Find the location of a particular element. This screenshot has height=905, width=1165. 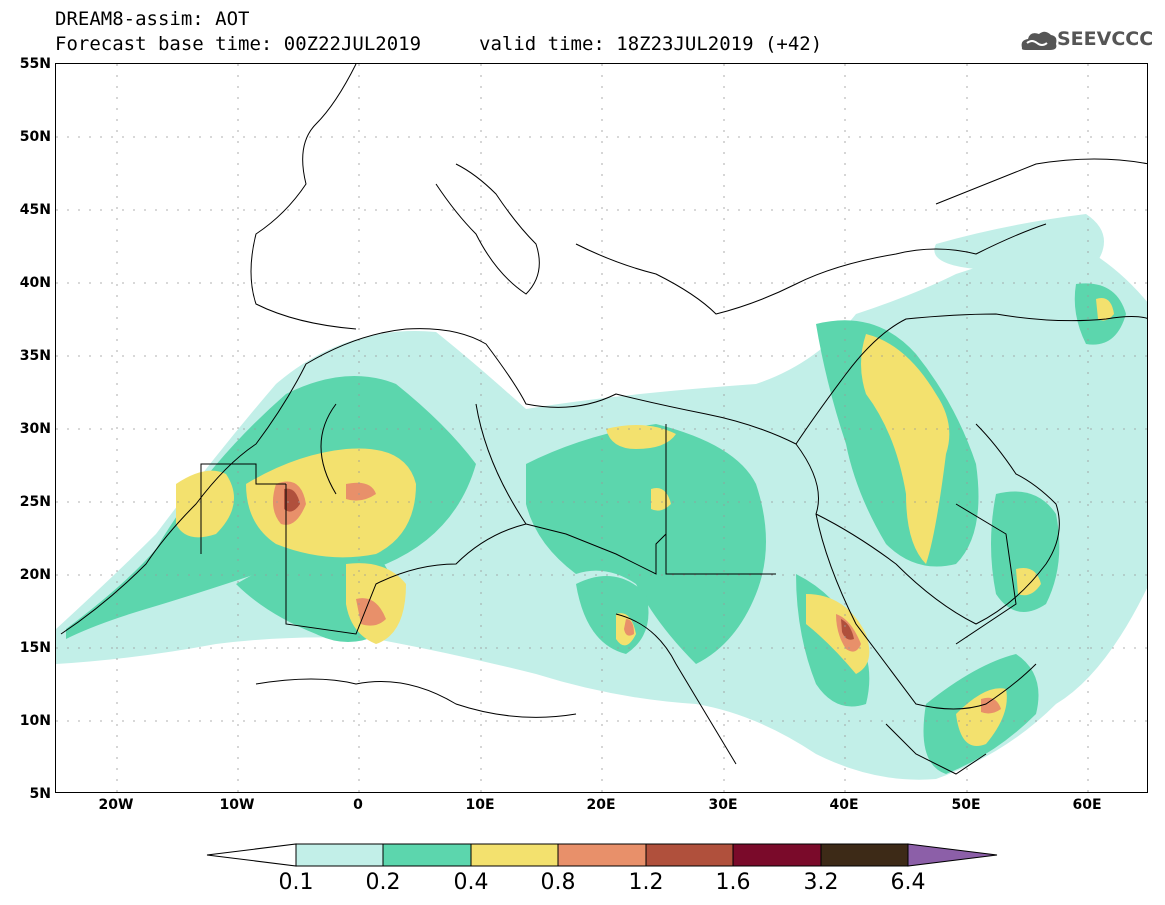

map-title: DREAM8-assim: AOT is located at coordinates (152, 19).